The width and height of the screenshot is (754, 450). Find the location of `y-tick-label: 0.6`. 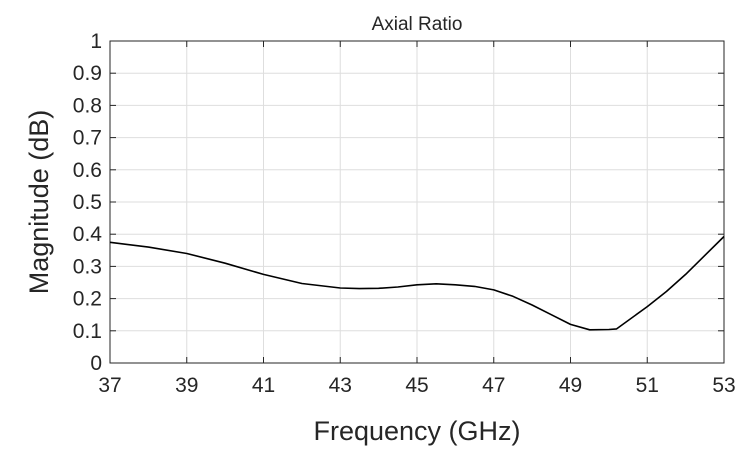

y-tick-label: 0.6 is located at coordinates (87, 170).